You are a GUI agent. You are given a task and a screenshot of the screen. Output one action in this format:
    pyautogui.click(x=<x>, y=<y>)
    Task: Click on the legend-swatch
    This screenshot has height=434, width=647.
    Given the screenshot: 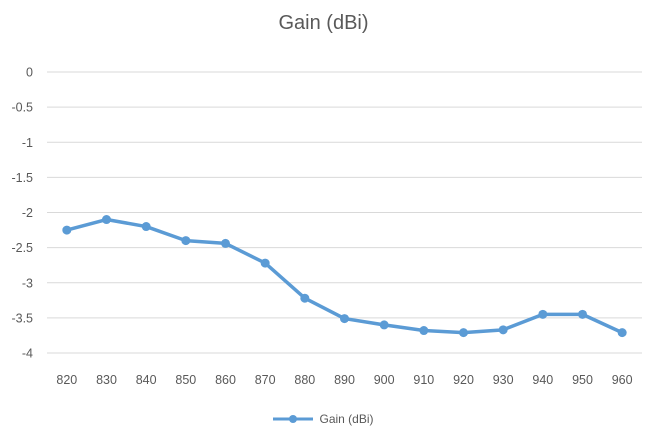 What is the action you would take?
    pyautogui.click(x=293, y=419)
    